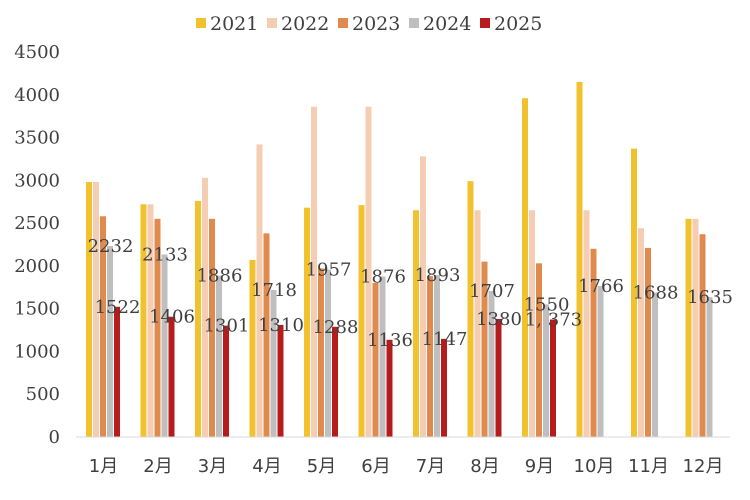 The image size is (750, 500). I want to click on data-label: 2133, so click(165, 255).